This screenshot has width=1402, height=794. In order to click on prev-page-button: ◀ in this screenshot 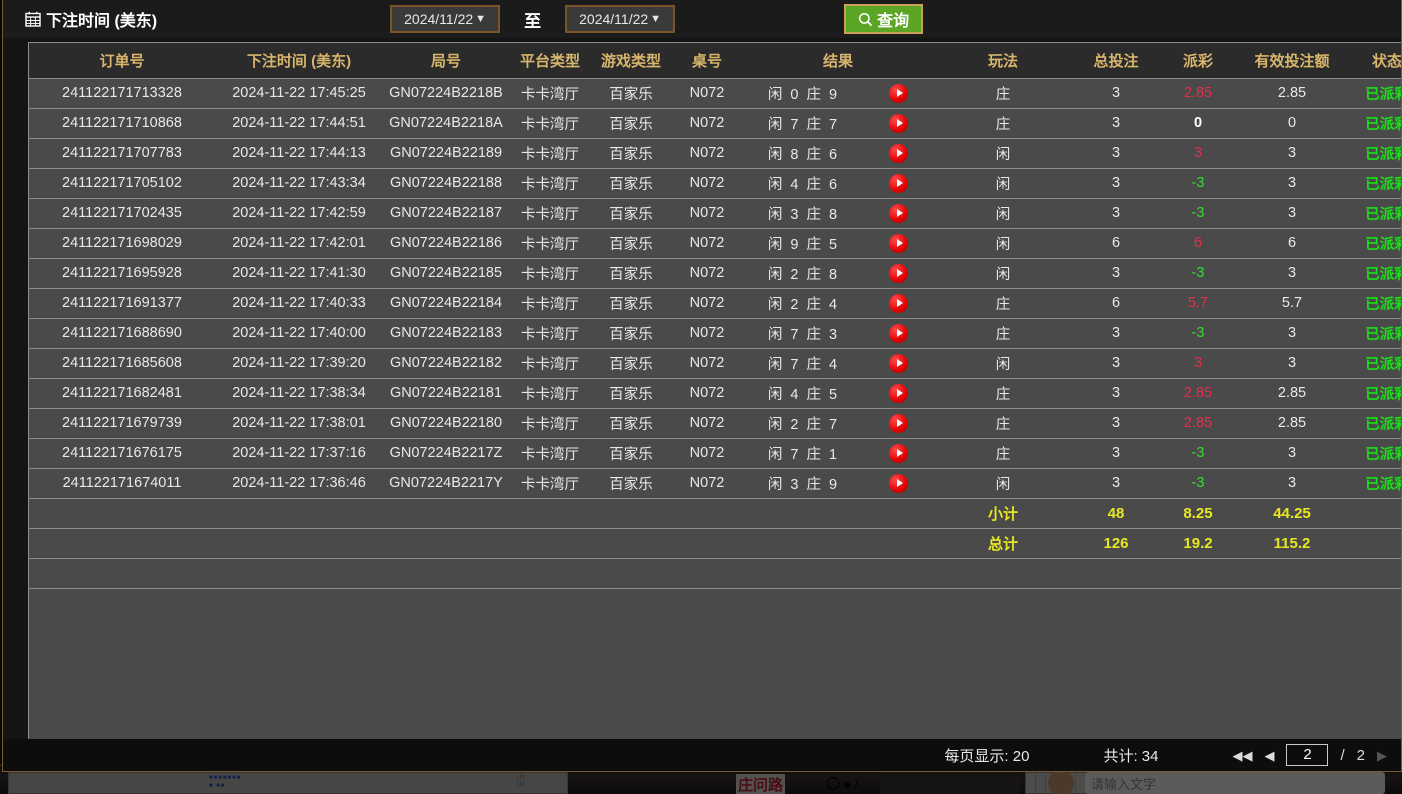, I will do `click(1269, 755)`.